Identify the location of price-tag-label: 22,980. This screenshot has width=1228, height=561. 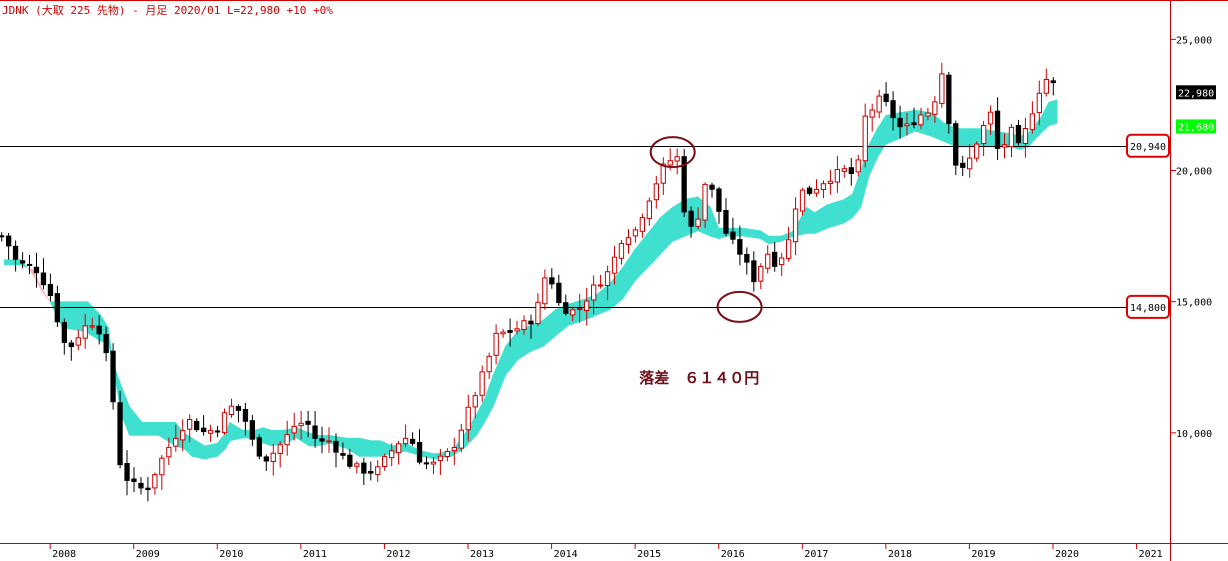
(1196, 93).